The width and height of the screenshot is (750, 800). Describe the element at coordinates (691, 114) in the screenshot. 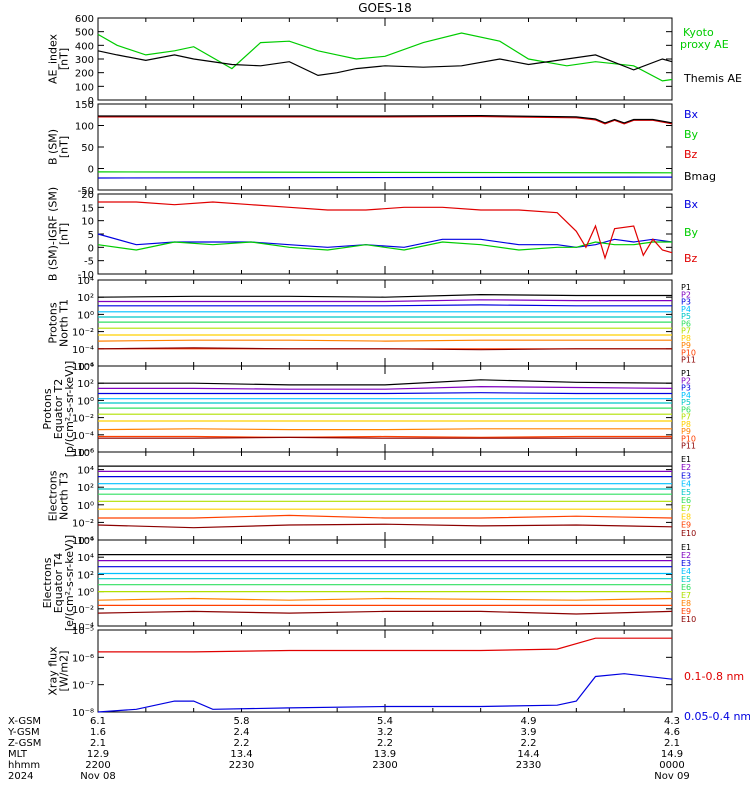

I see `legend-label: Bx` at that location.